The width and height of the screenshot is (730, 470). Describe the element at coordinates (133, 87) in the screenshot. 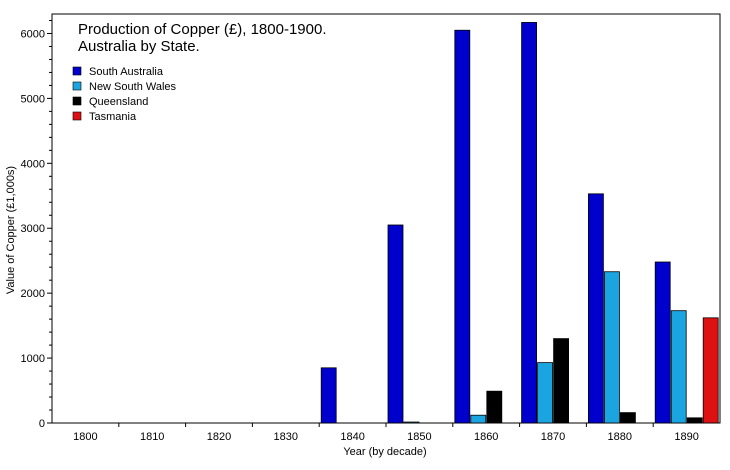

I see `legend-label: New South Wales` at that location.